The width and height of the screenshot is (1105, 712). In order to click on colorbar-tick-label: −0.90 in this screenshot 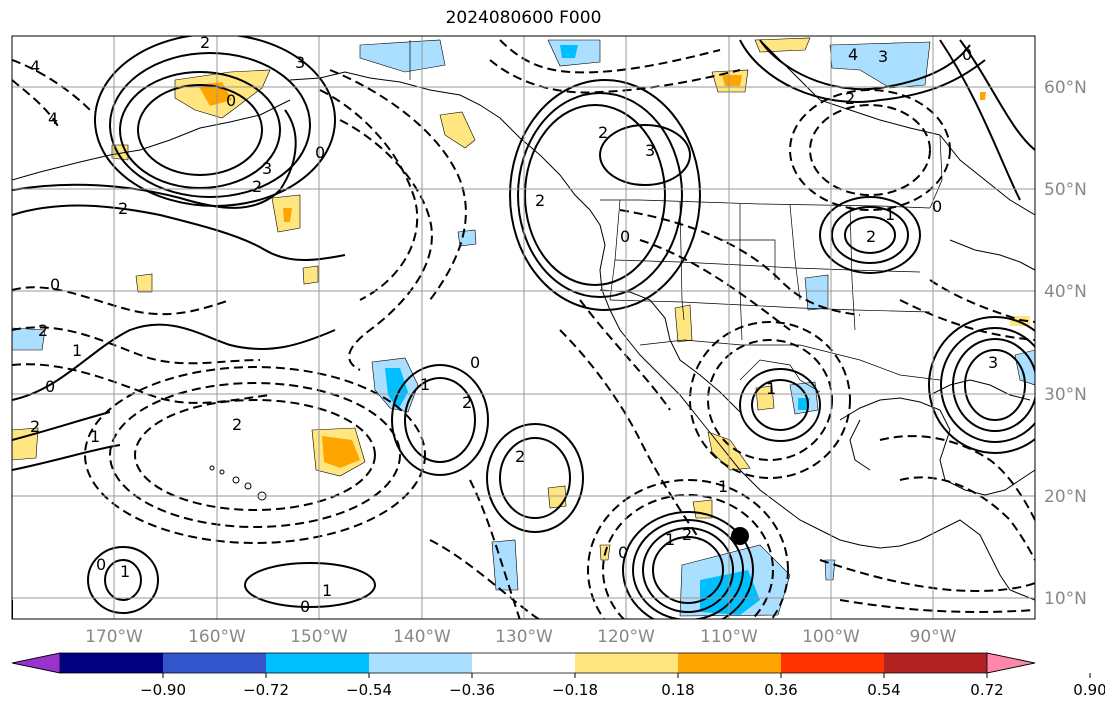, I will do `click(163, 690)`.